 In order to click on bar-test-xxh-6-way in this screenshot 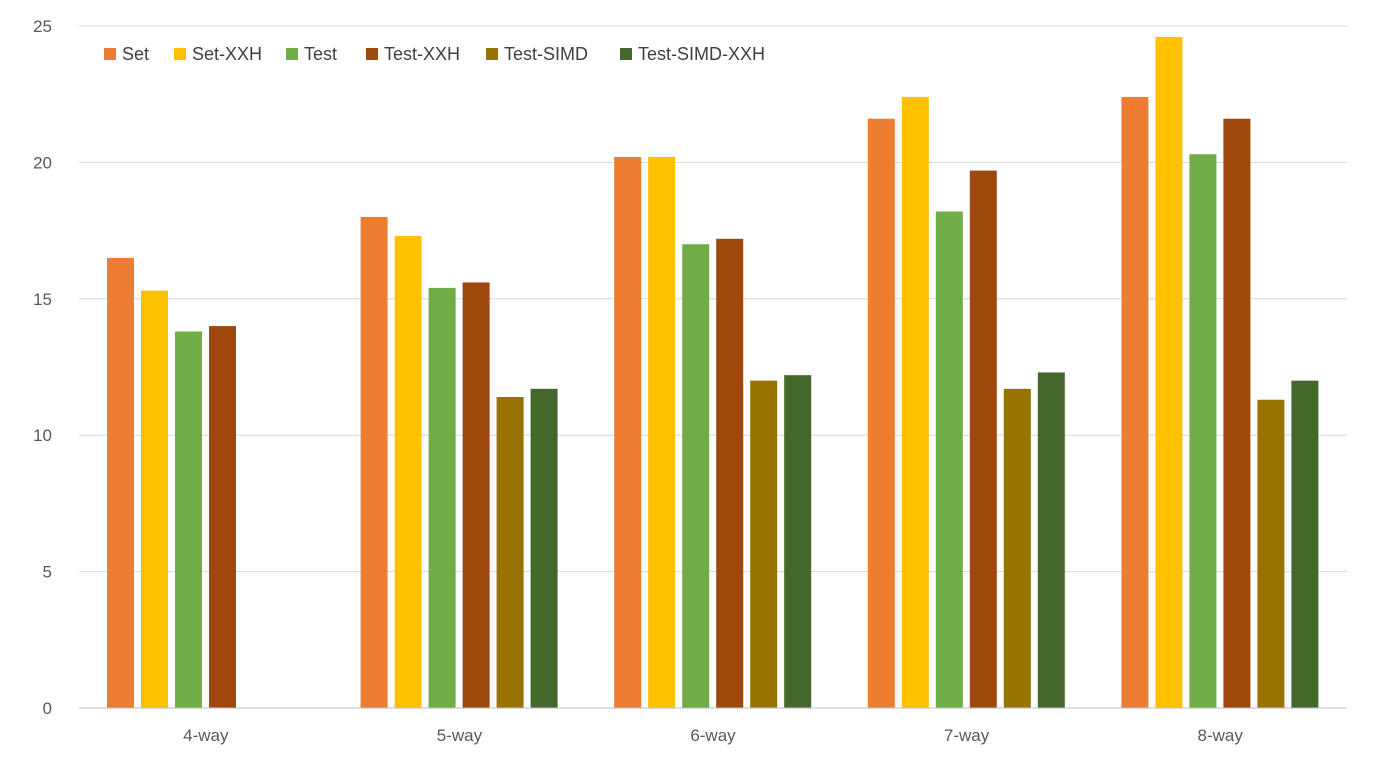, I will do `click(730, 473)`.